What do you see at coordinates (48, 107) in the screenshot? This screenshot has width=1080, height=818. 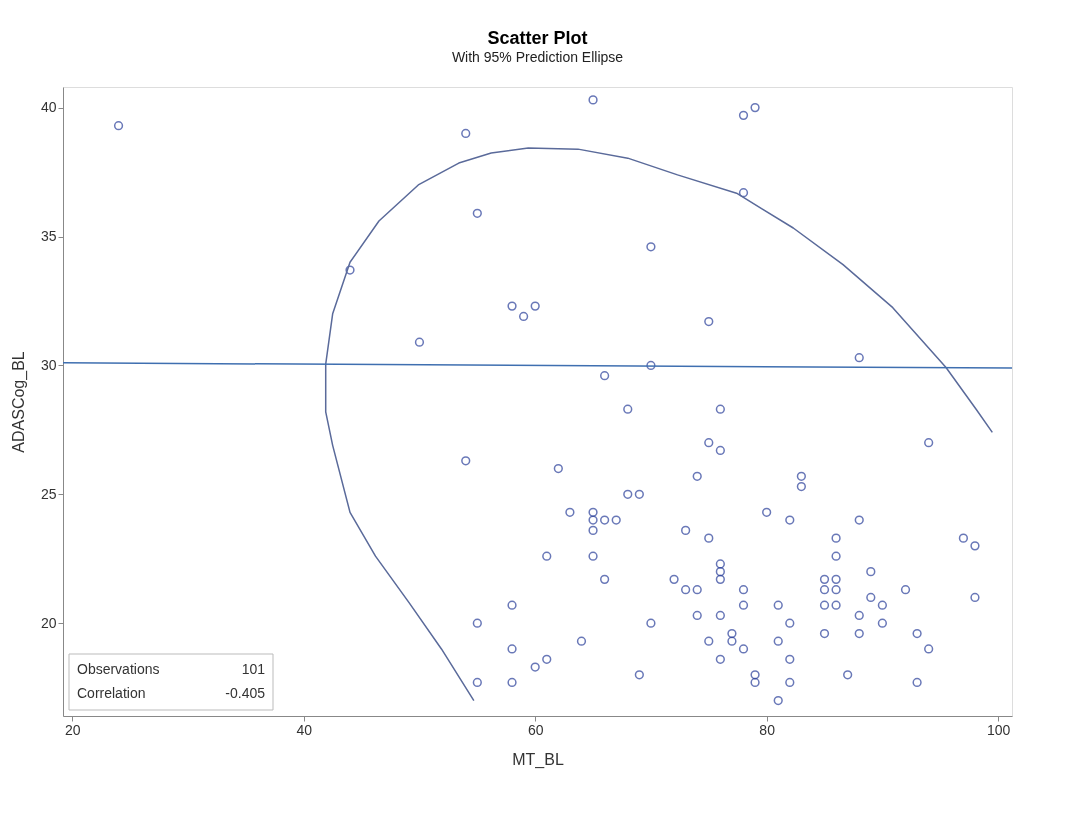 I see `y-tick-label: 40` at bounding box center [48, 107].